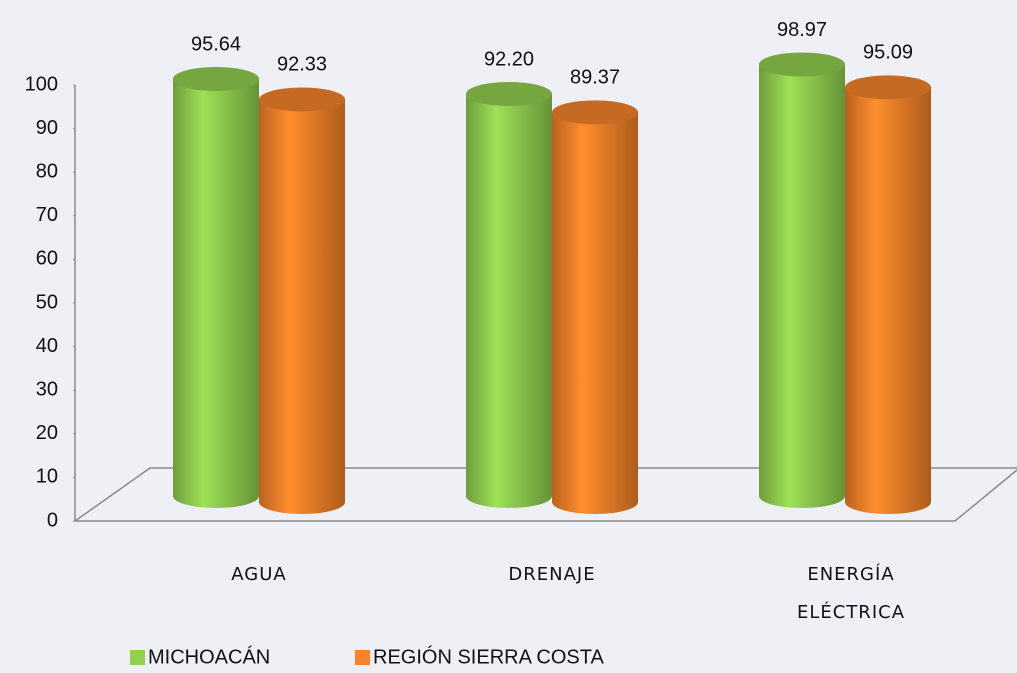 Image resolution: width=1017 pixels, height=673 pixels. Describe the element at coordinates (47, 477) in the screenshot. I see `y-tick-label: 10` at that location.